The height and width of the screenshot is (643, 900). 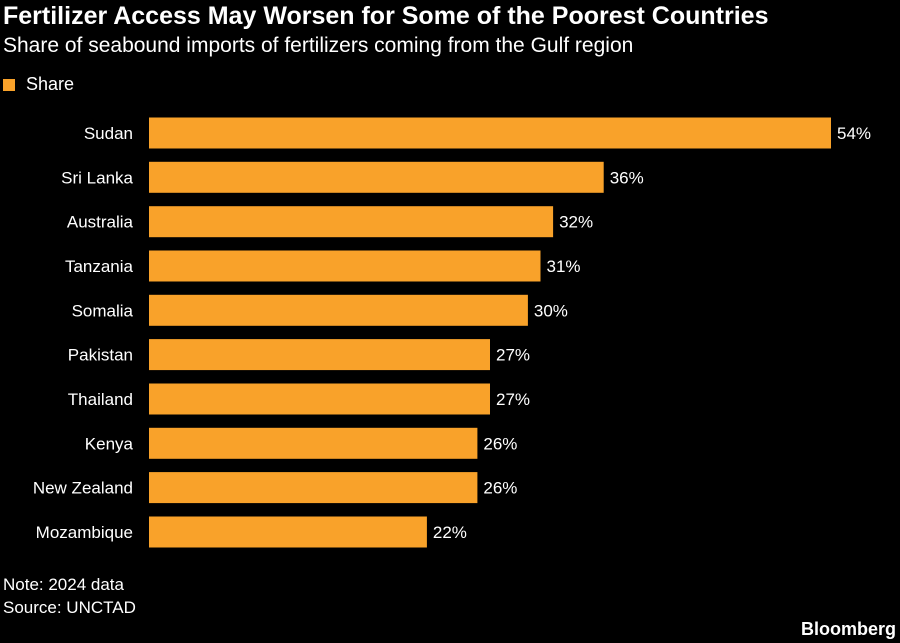 I want to click on category-label: Sudan, so click(x=108, y=133).